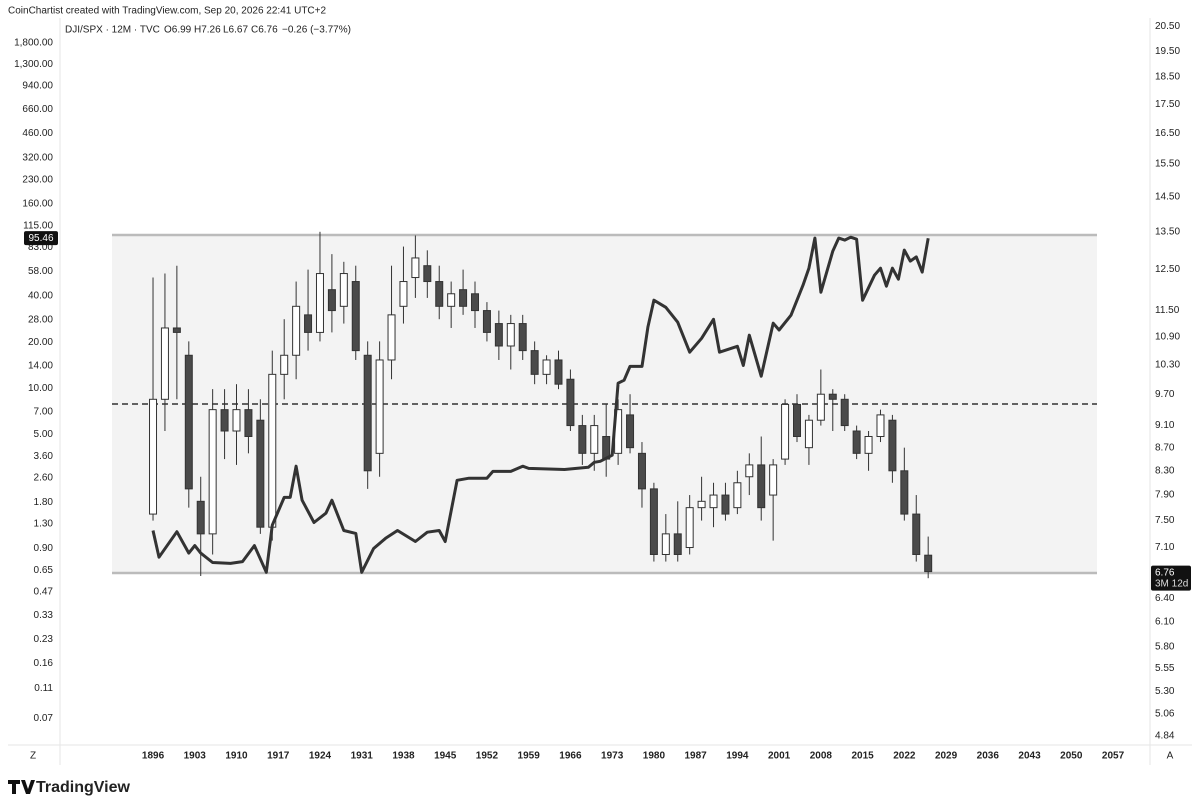 The width and height of the screenshot is (1200, 809). I want to click on x-tick-label: 1910, so click(236, 756).